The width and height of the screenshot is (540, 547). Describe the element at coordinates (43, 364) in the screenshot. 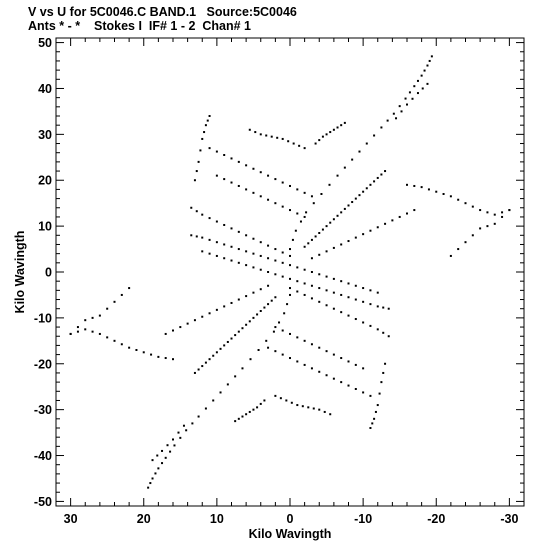

I see `y-tick-label: -20` at that location.